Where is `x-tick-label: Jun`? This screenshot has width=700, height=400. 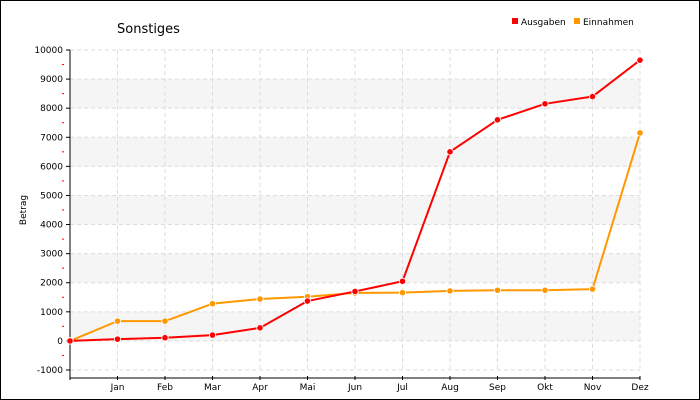
x-tick-label: Jun is located at coordinates (354, 388).